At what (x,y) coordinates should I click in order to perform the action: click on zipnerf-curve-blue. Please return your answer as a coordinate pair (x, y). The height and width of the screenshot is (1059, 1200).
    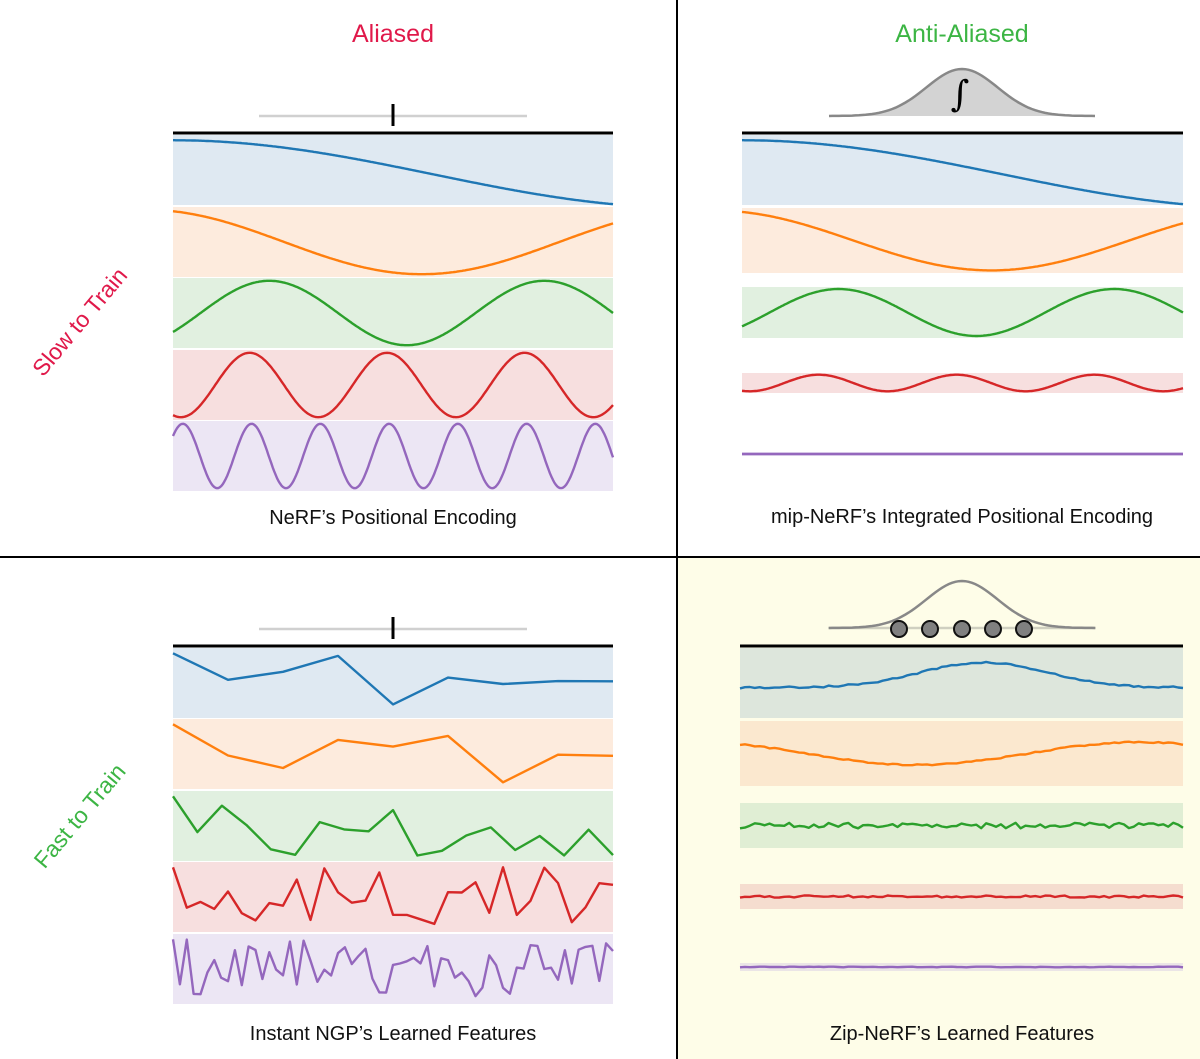
    Looking at the image, I should click on (961, 675).